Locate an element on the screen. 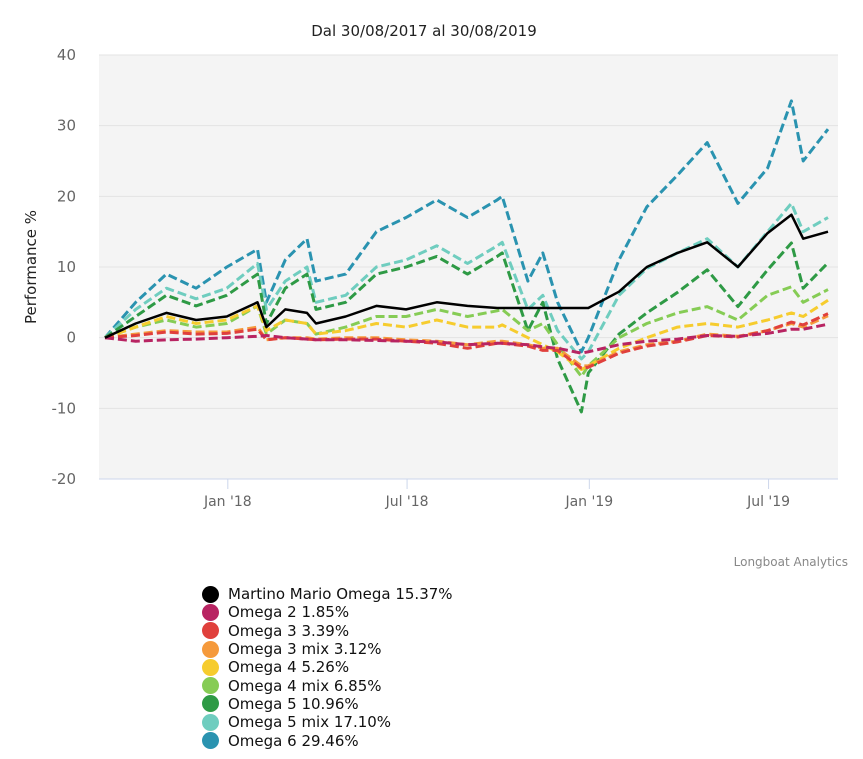  legend-item: Martino Mario Omega 15.37% is located at coordinates (327, 594).